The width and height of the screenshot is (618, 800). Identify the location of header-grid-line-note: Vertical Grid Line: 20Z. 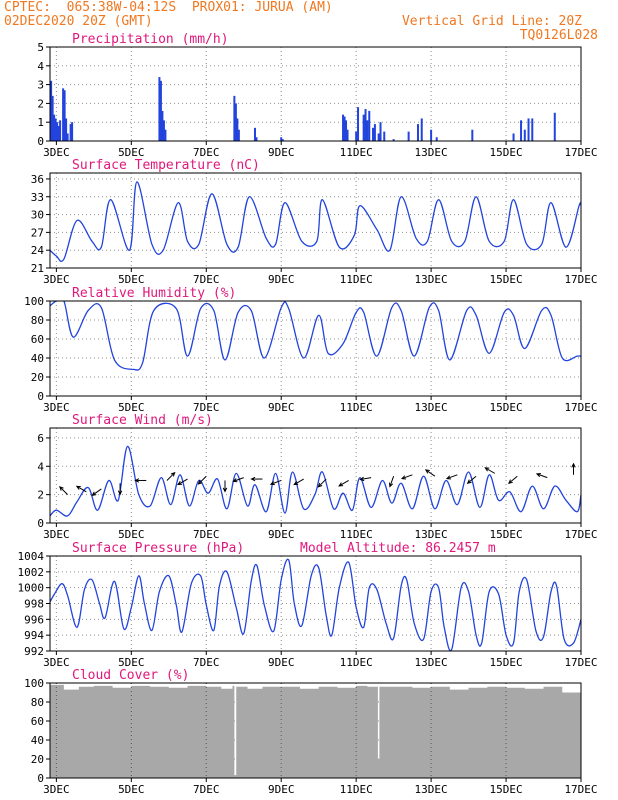
(491, 21).